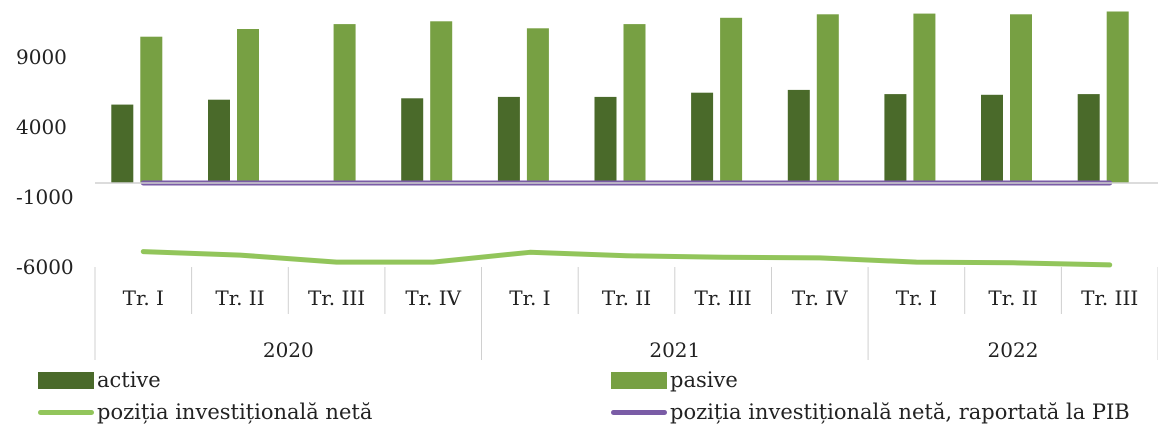 Image resolution: width=1158 pixels, height=431 pixels. What do you see at coordinates (45, 267) in the screenshot?
I see `y-tick-label-3: -6000` at bounding box center [45, 267].